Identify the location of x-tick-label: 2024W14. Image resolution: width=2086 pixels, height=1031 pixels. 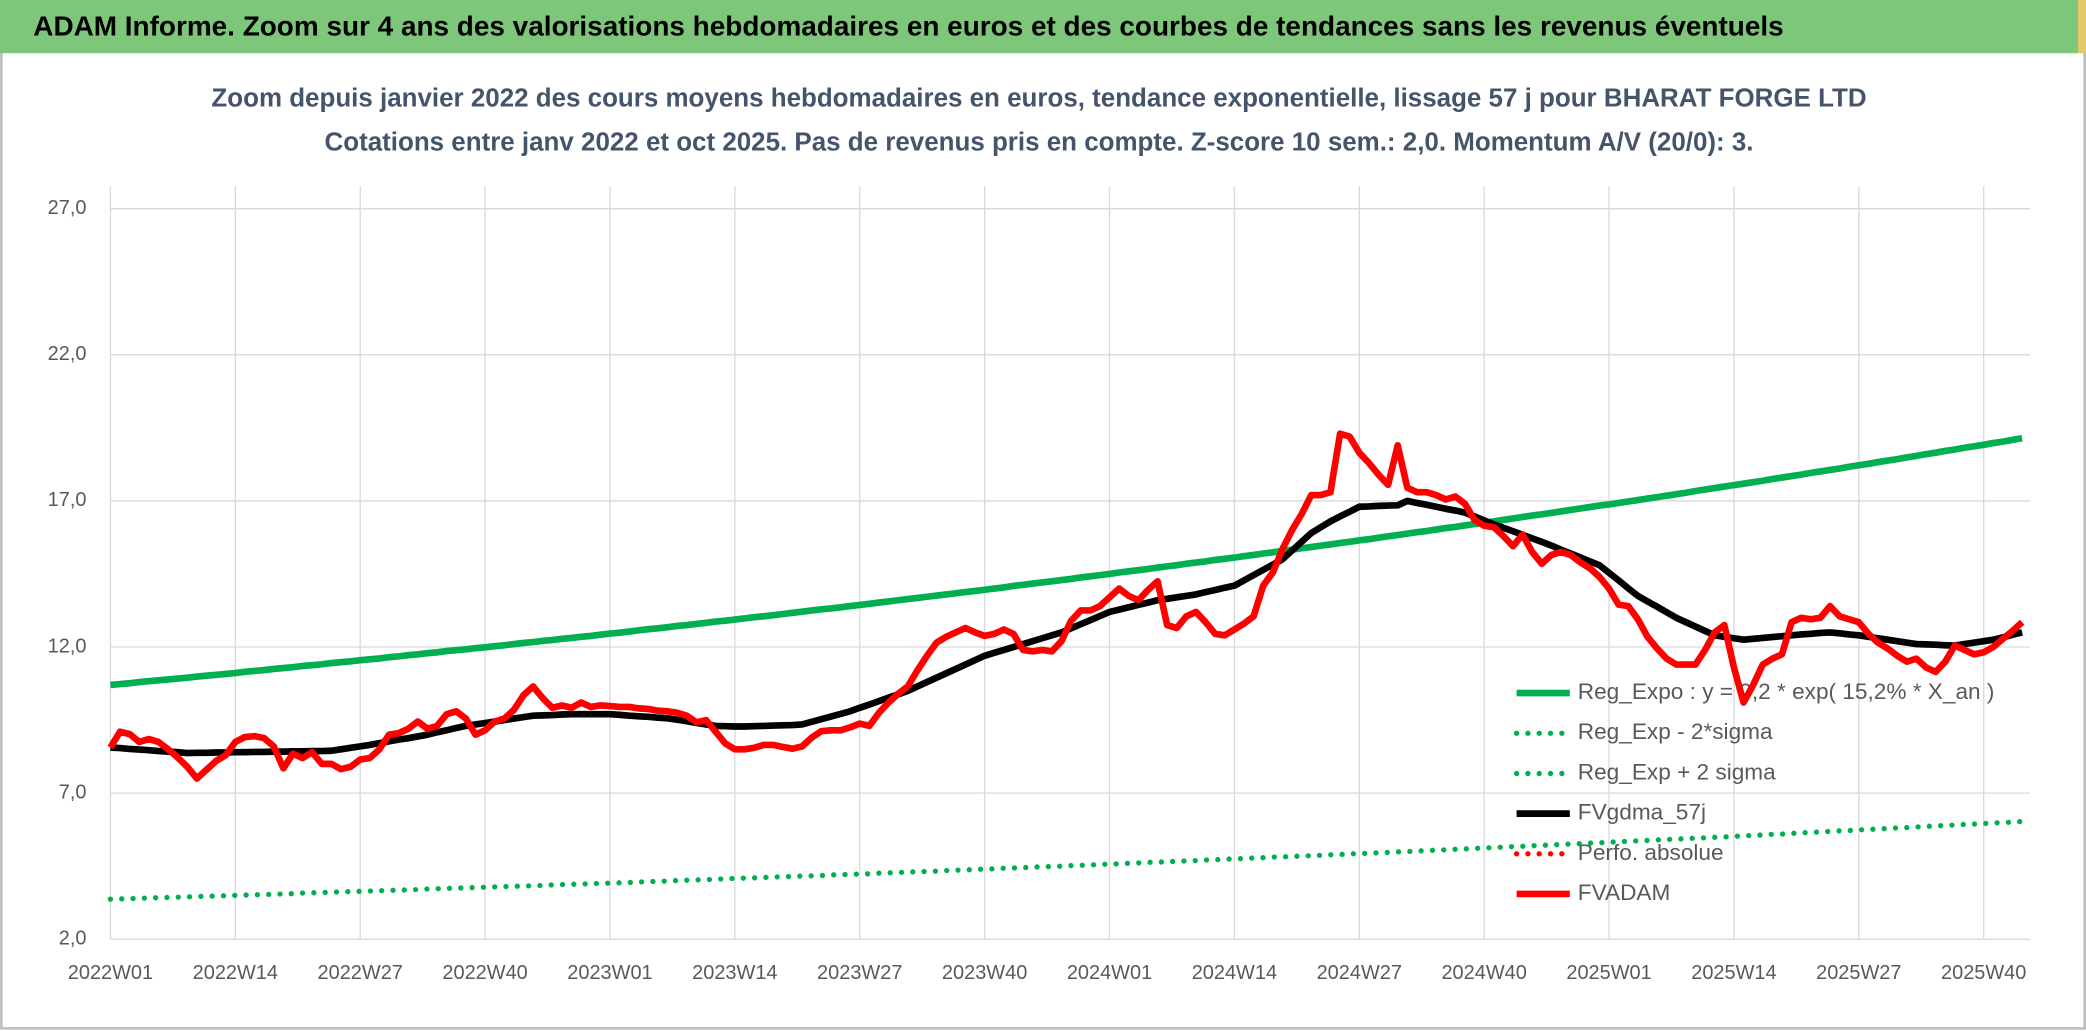
(1234, 973).